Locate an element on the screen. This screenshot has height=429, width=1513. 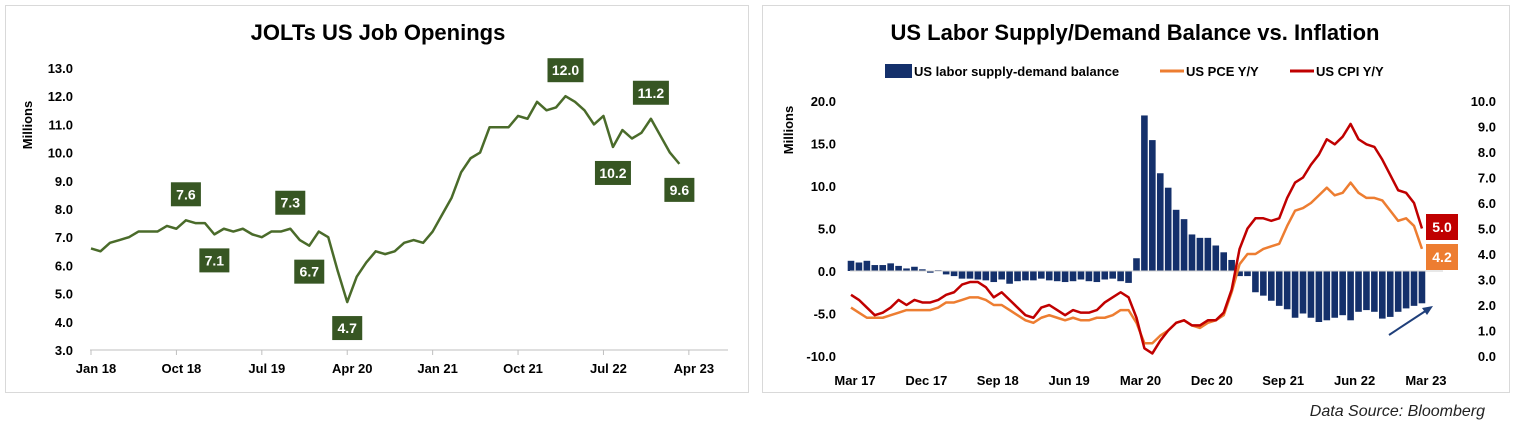
x-tick-label: Mar 23 is located at coordinates (1425, 380).